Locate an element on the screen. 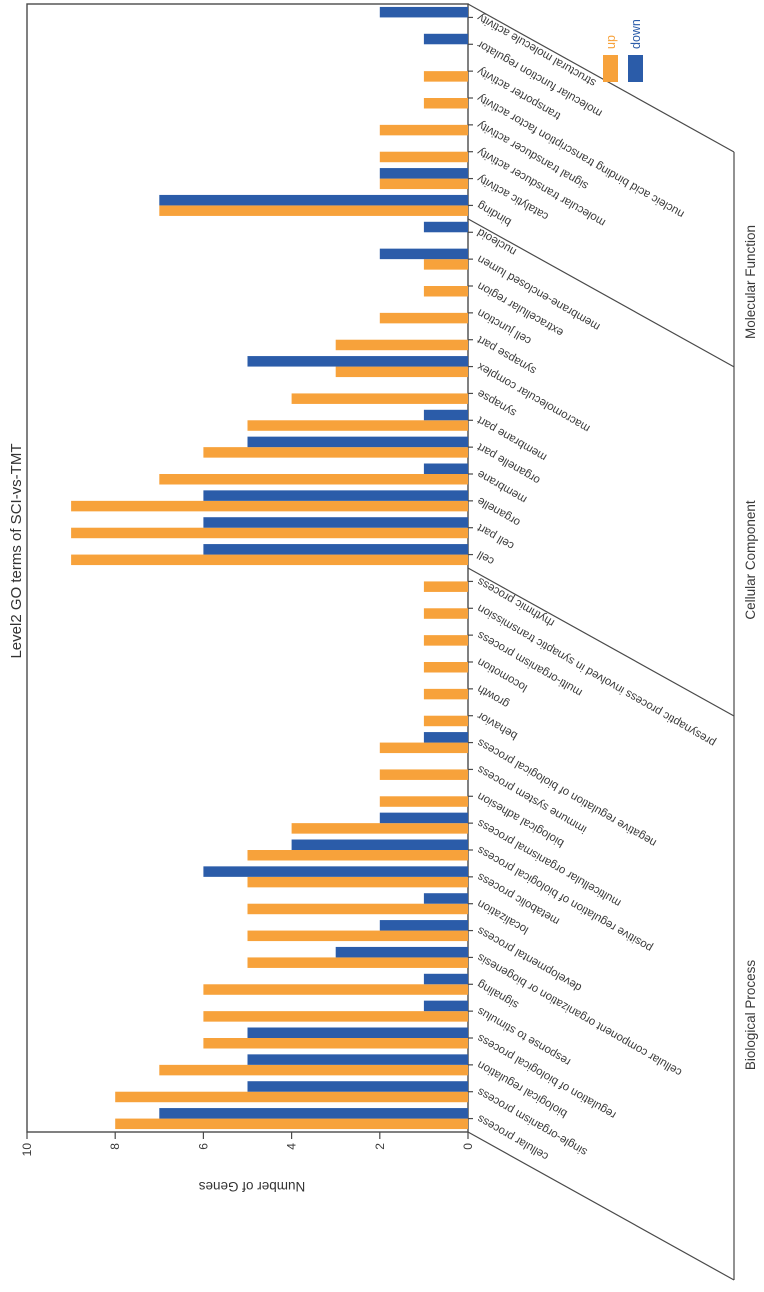 This screenshot has width=764, height=1292. value-tick-label: 8 is located at coordinates (115, 1146).